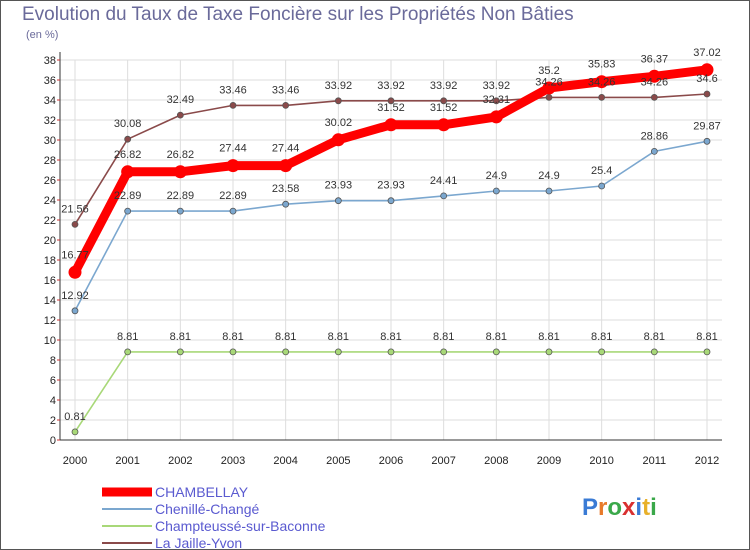  What do you see at coordinates (50, 141) in the screenshot?
I see `y-tick-label: 30` at bounding box center [50, 141].